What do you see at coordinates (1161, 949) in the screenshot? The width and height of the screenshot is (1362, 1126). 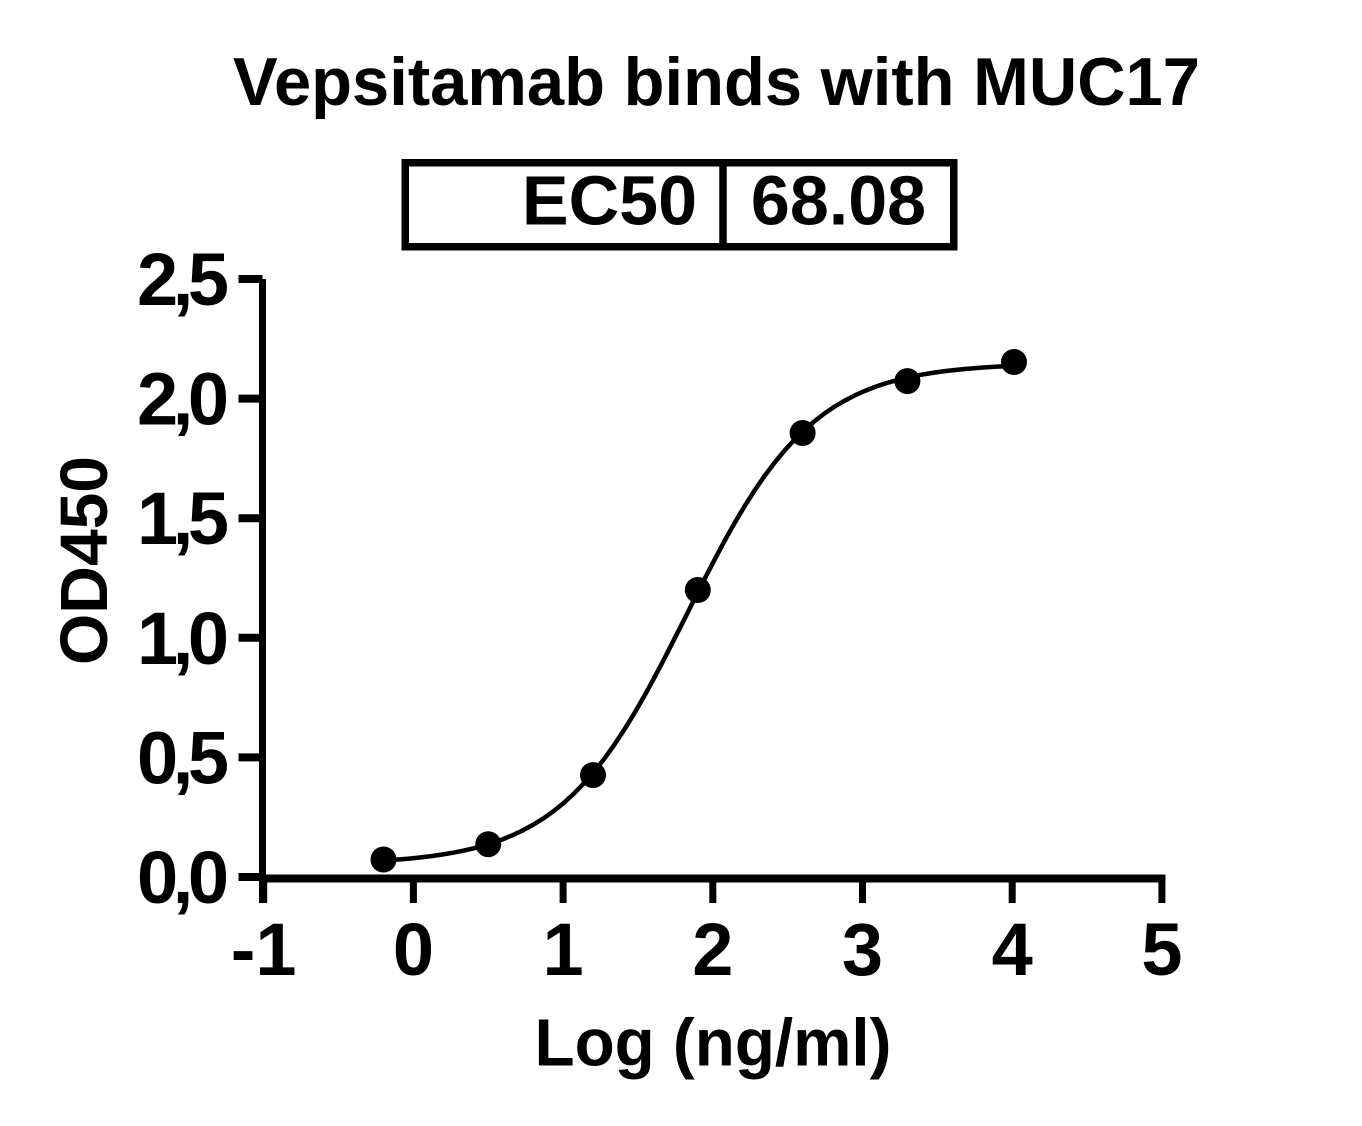 I see `svg-text: 5` at bounding box center [1161, 949].